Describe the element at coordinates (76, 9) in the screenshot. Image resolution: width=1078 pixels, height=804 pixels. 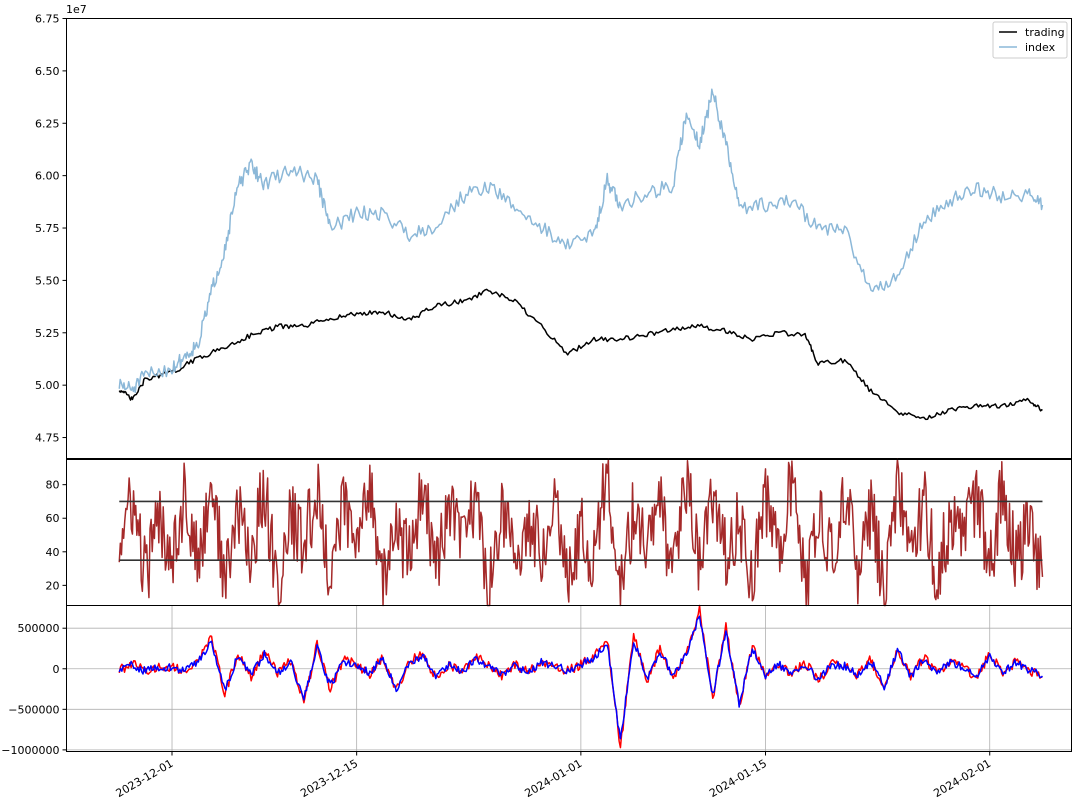
I see `price-y-scale-label: 1e7` at that location.